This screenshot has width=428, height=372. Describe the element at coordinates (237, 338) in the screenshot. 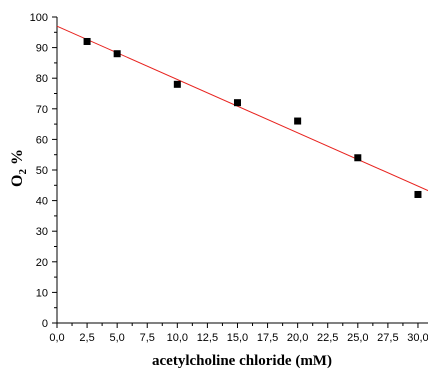

I see `x-tick-label: 15,0` at that location.